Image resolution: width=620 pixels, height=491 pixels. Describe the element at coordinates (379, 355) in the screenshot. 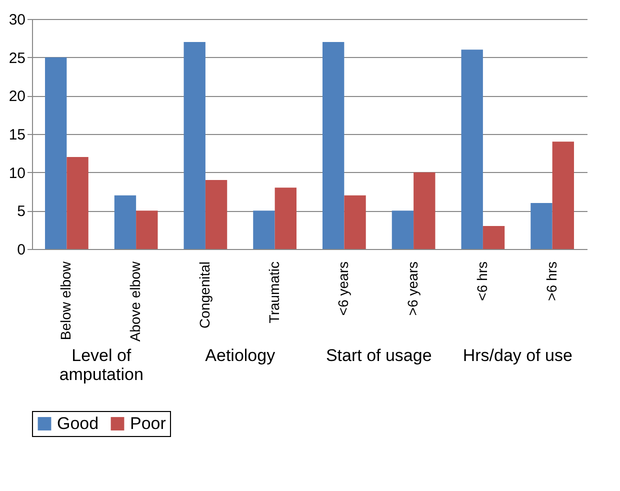

I see `text: Start of usage` at that location.